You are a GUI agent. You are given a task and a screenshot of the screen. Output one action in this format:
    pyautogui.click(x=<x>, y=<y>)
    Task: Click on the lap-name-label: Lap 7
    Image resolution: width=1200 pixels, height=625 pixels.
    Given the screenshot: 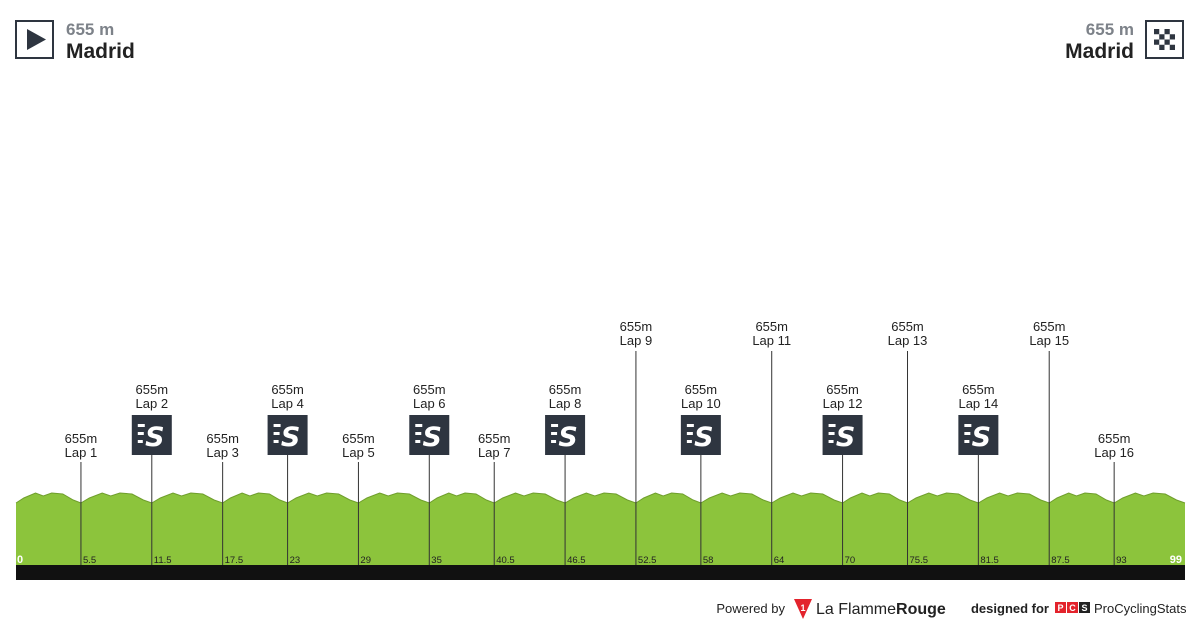 What is the action you would take?
    pyautogui.click(x=494, y=452)
    